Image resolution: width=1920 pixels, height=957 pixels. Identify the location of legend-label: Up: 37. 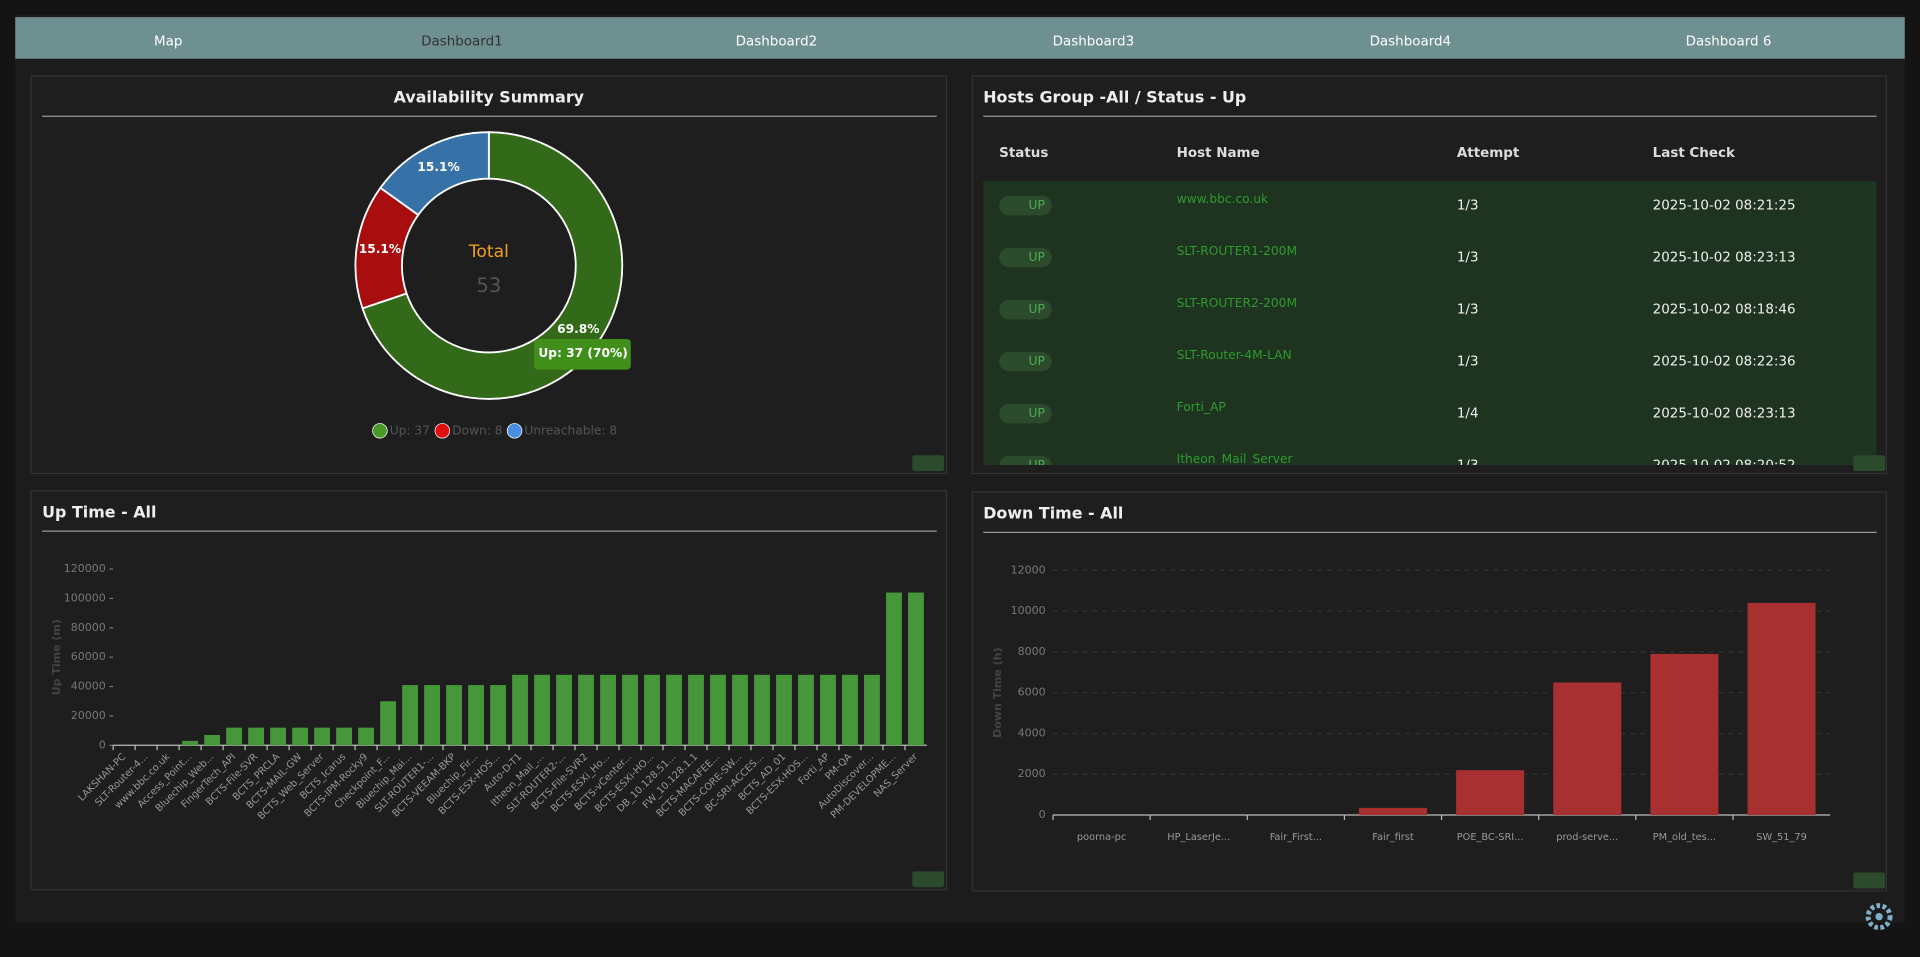
(410, 430).